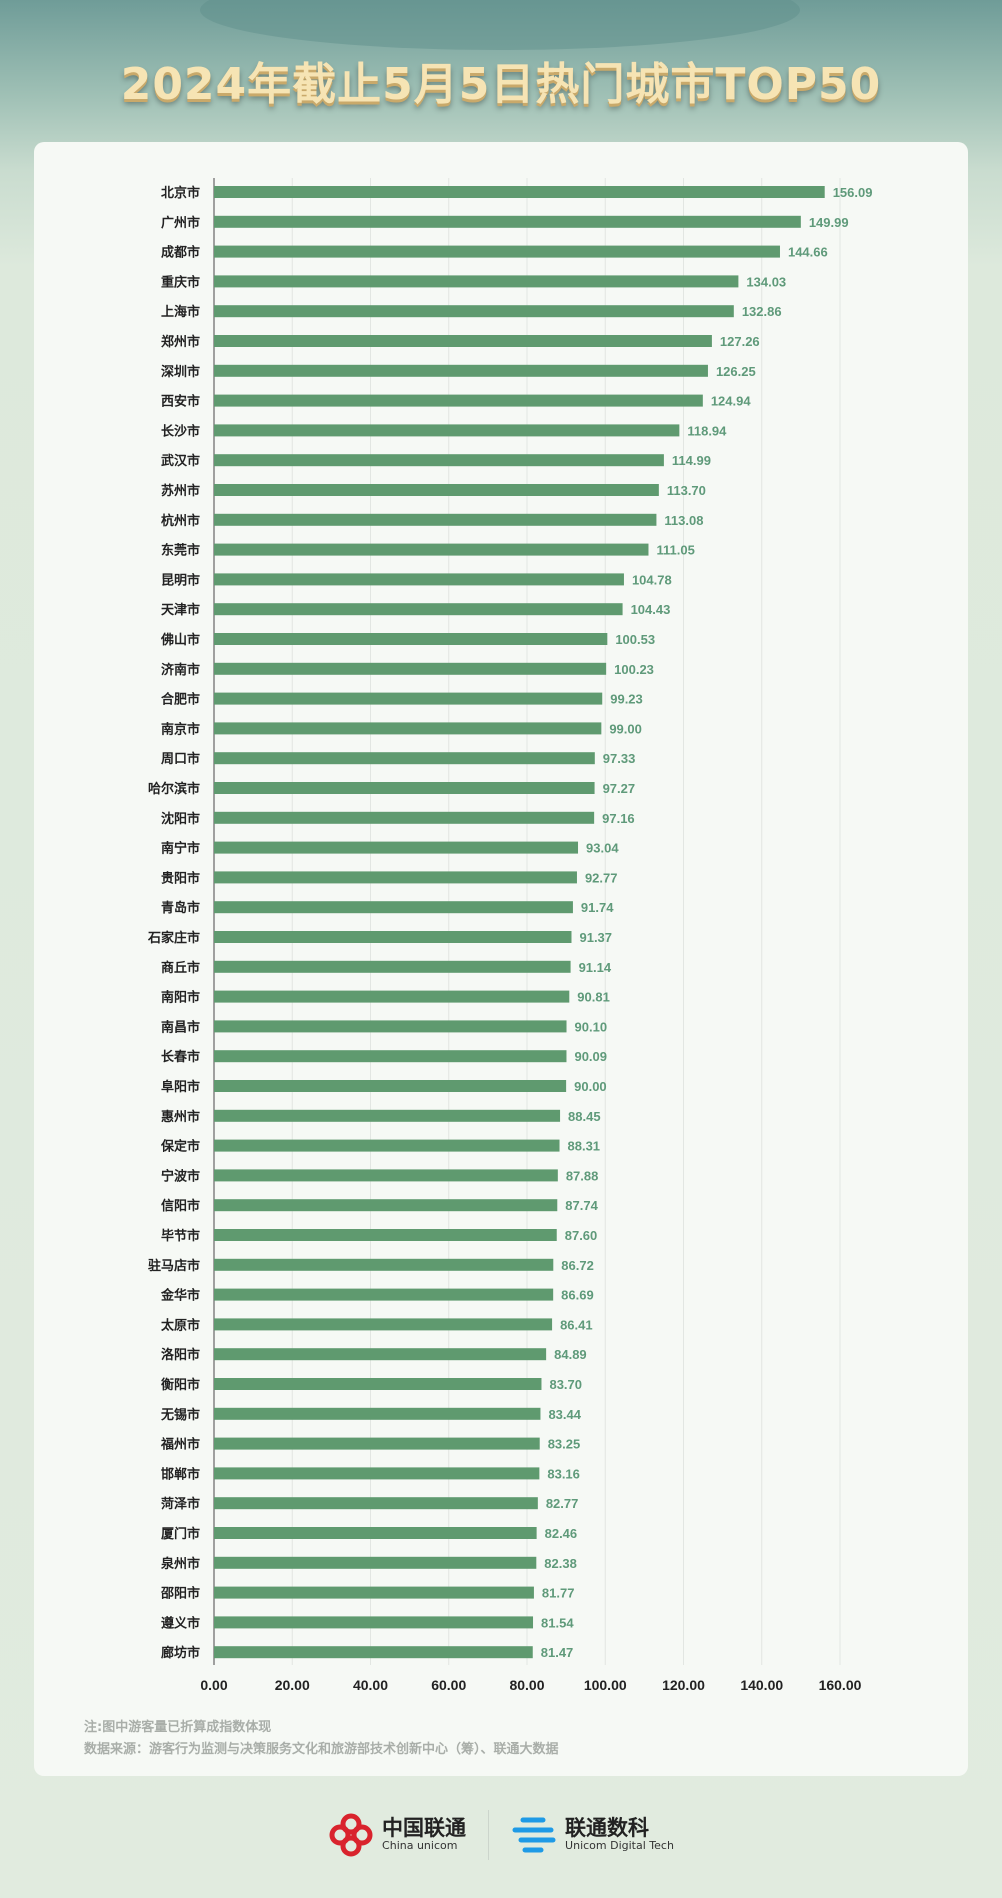  Describe the element at coordinates (180, 402) in the screenshot. I see `category-label: 西安市` at that location.